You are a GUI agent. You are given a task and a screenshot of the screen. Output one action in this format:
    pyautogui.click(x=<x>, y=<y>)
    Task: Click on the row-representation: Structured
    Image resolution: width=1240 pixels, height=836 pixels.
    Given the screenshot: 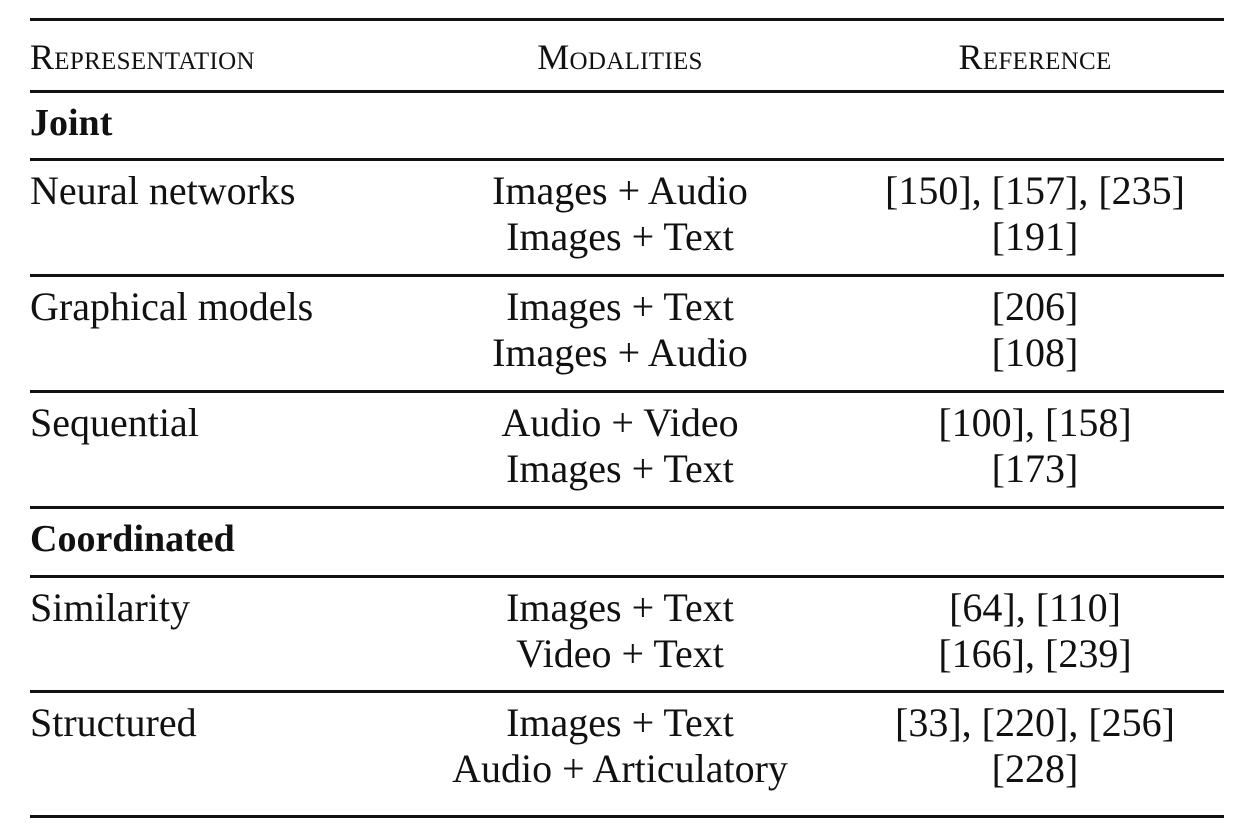 What is the action you would take?
    pyautogui.click(x=113, y=722)
    